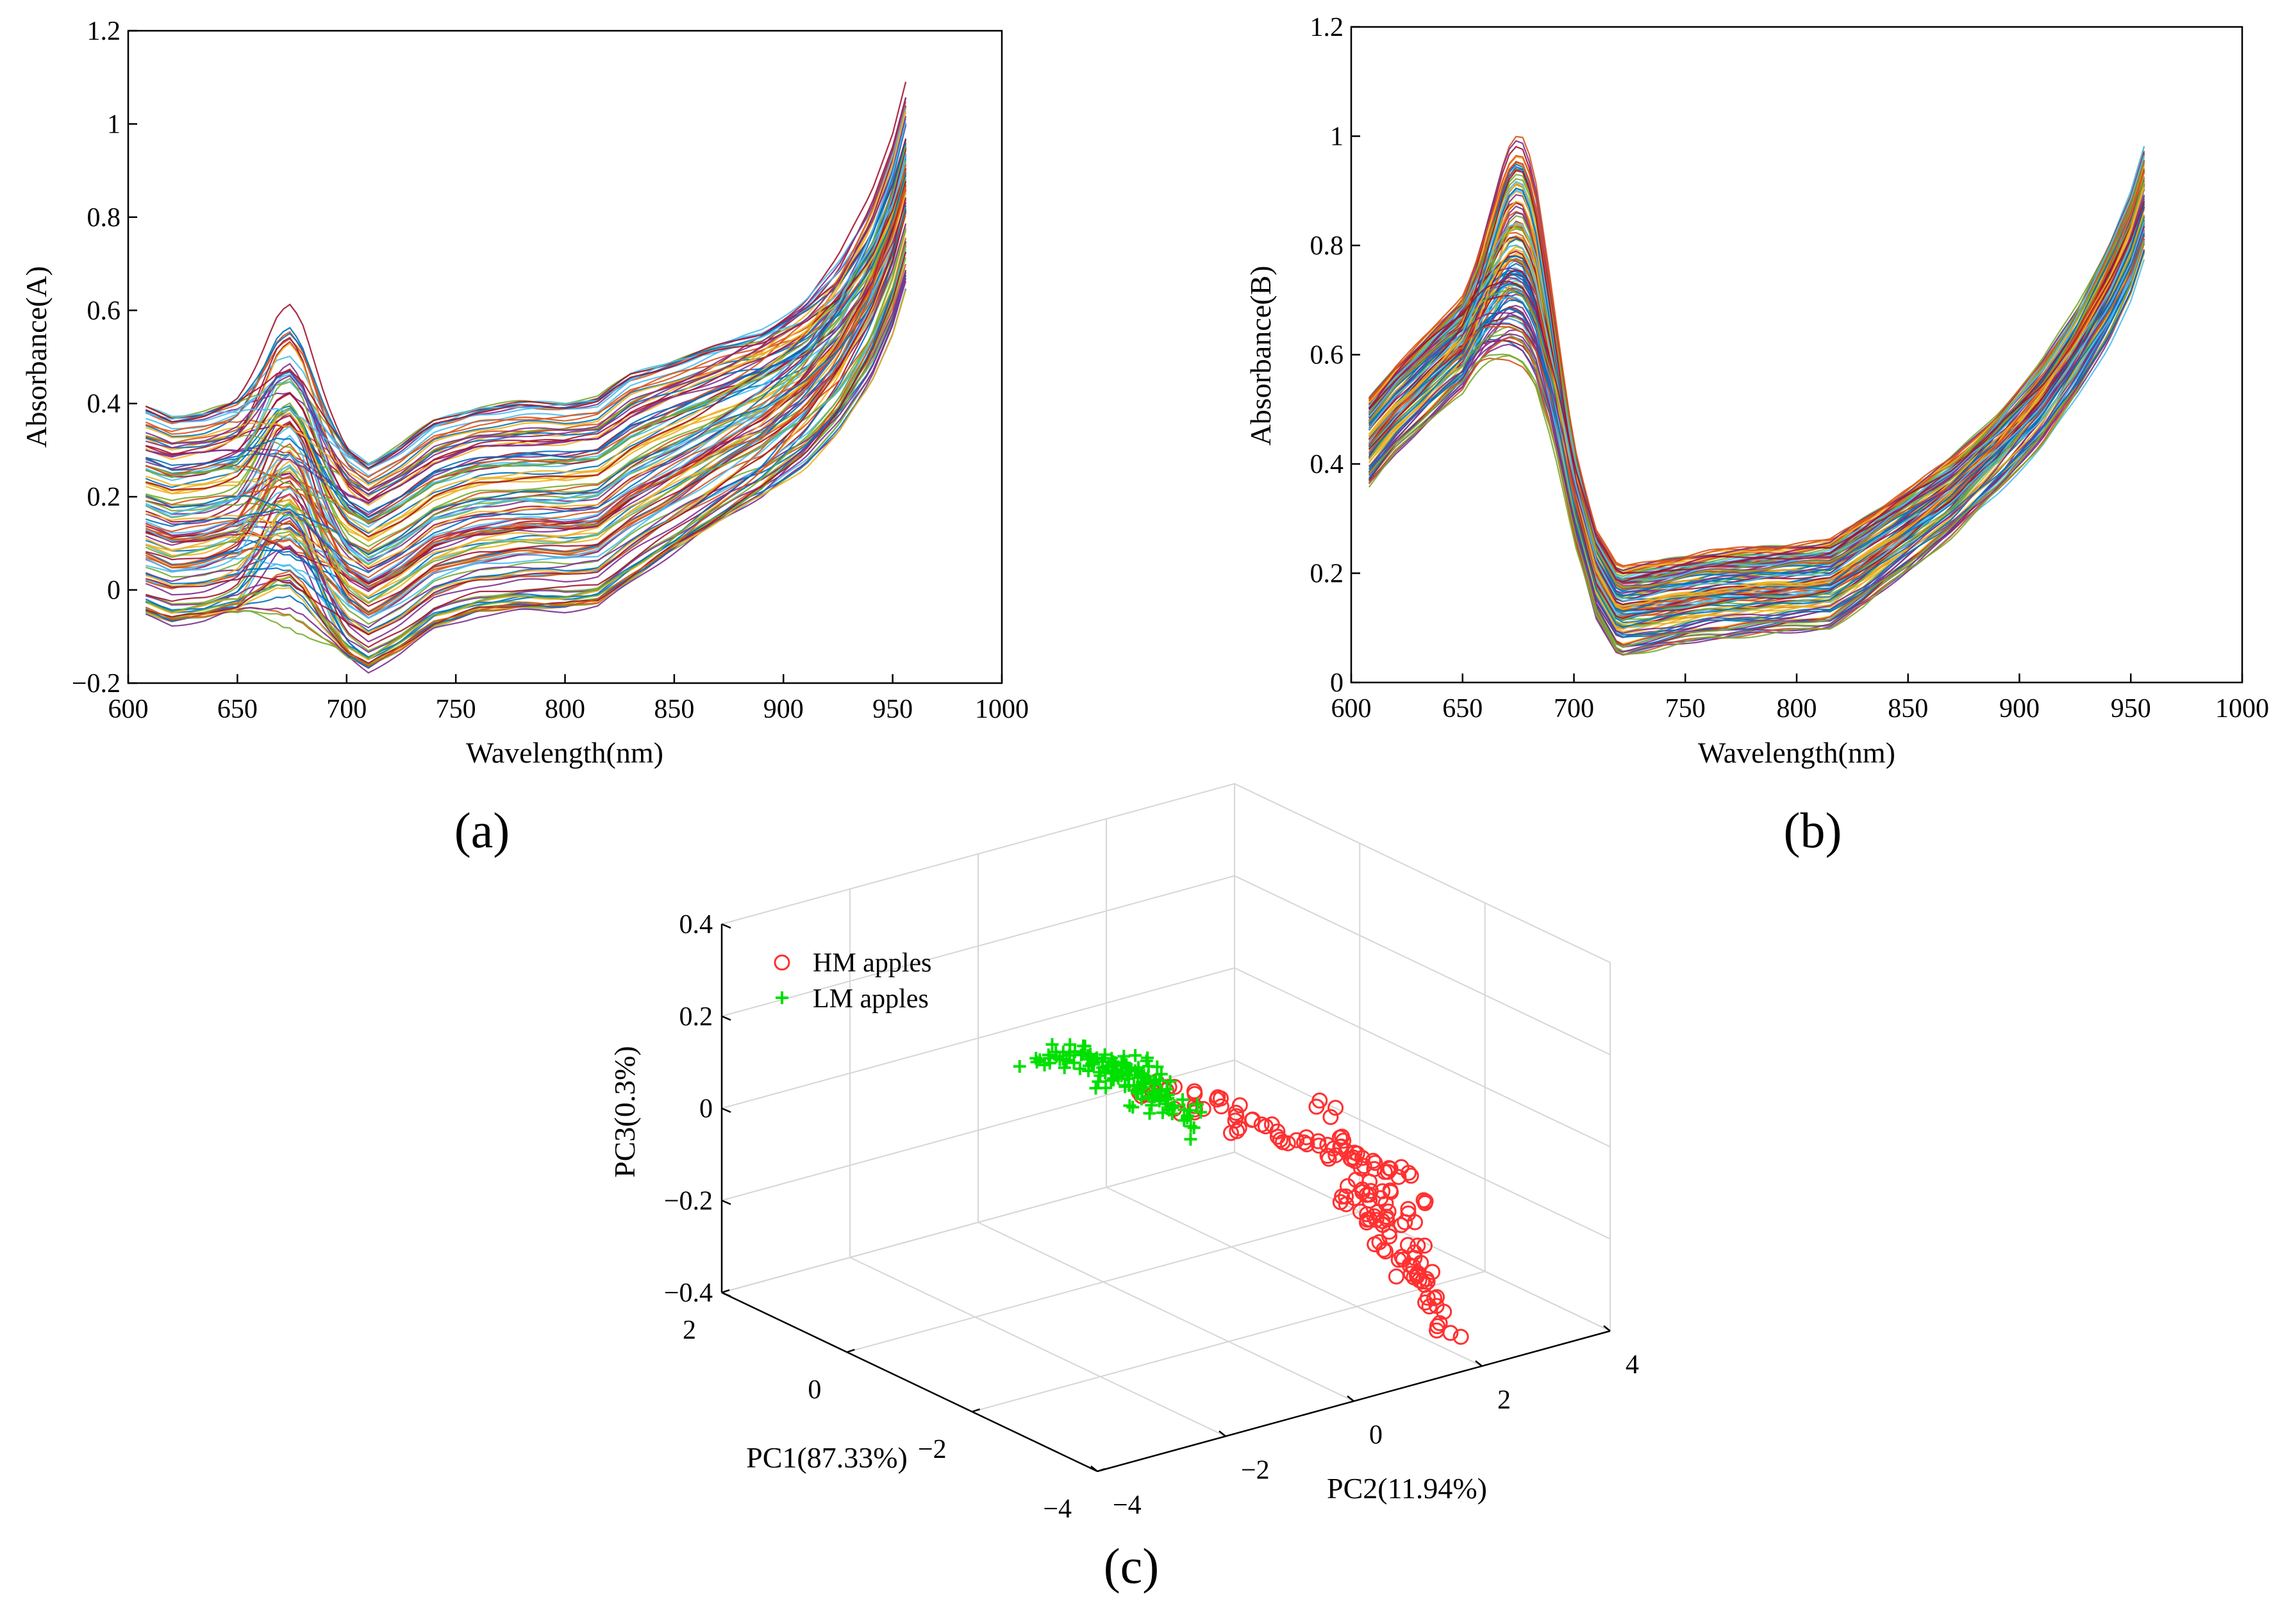  What do you see at coordinates (688, 1293) in the screenshot?
I see `z-tick-label: −0.4` at bounding box center [688, 1293].